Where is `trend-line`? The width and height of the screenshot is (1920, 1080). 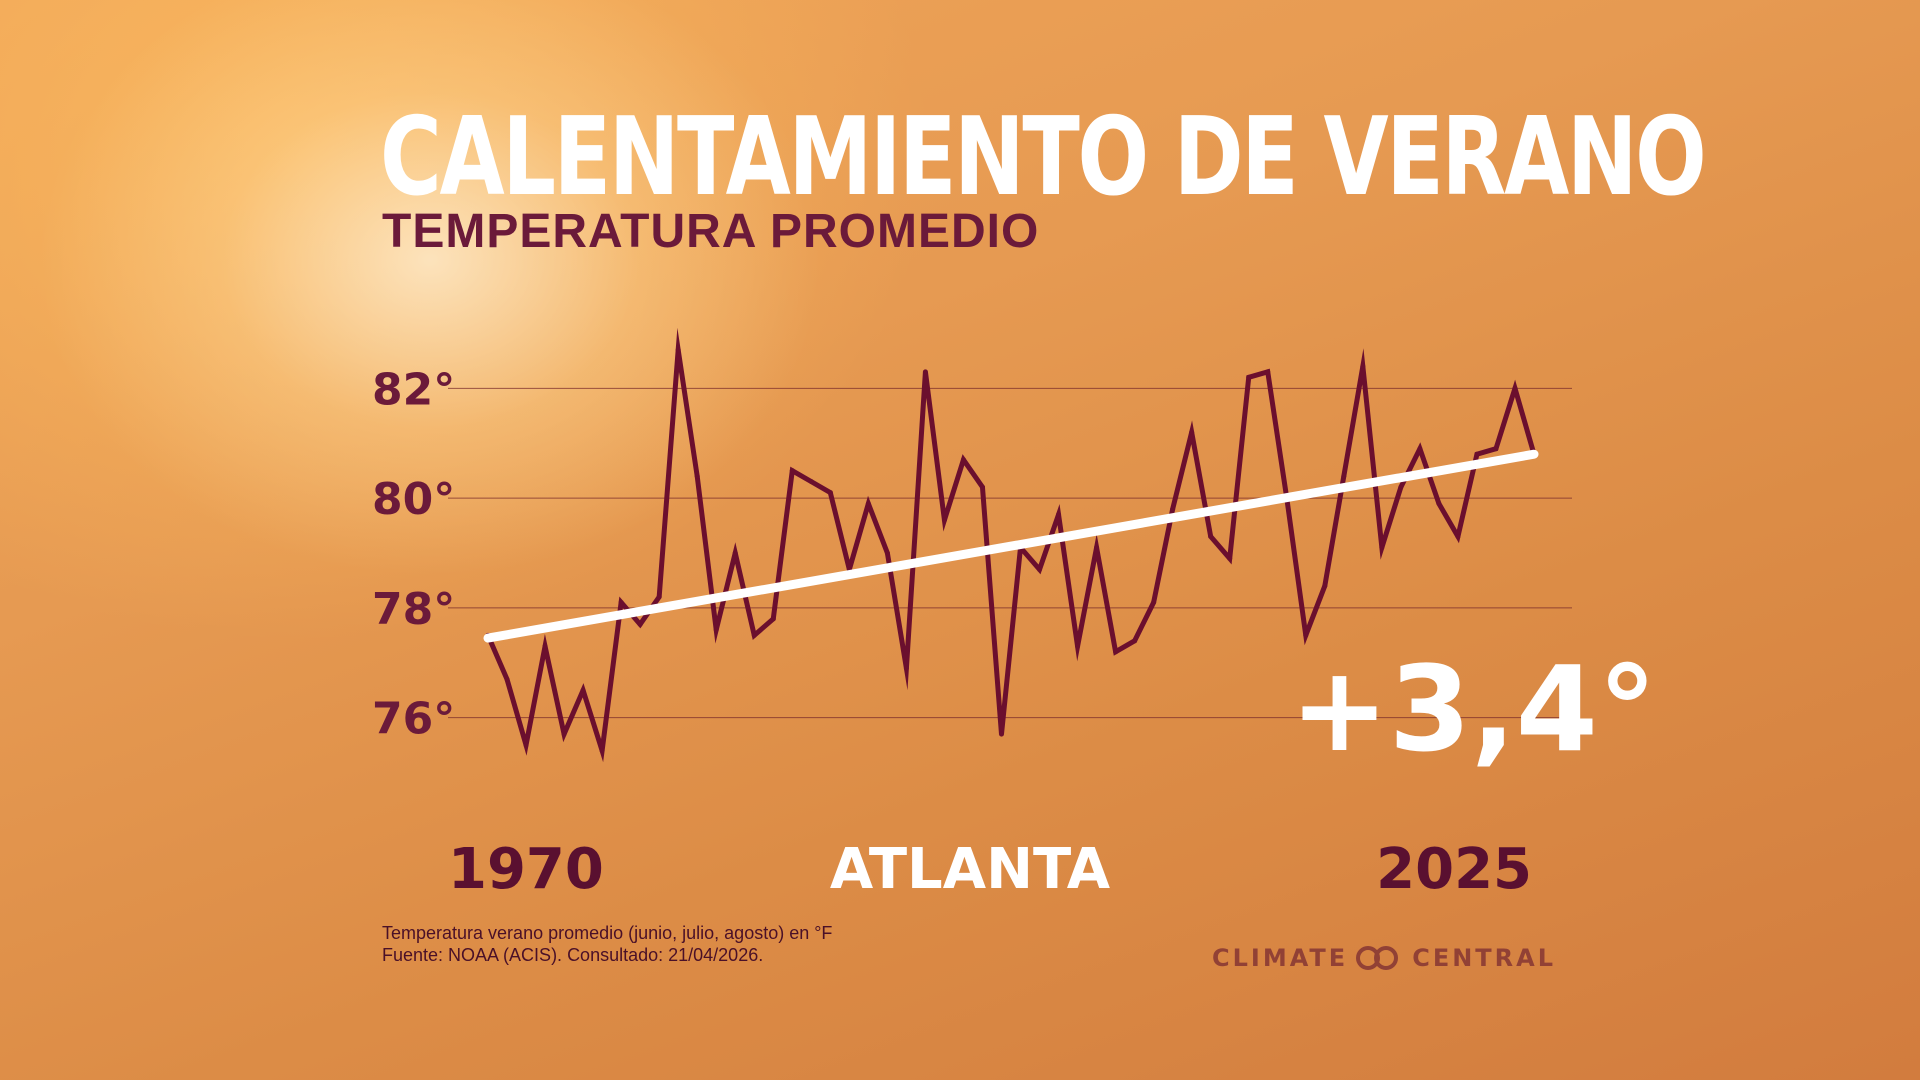 trend-line is located at coordinates (1011, 546).